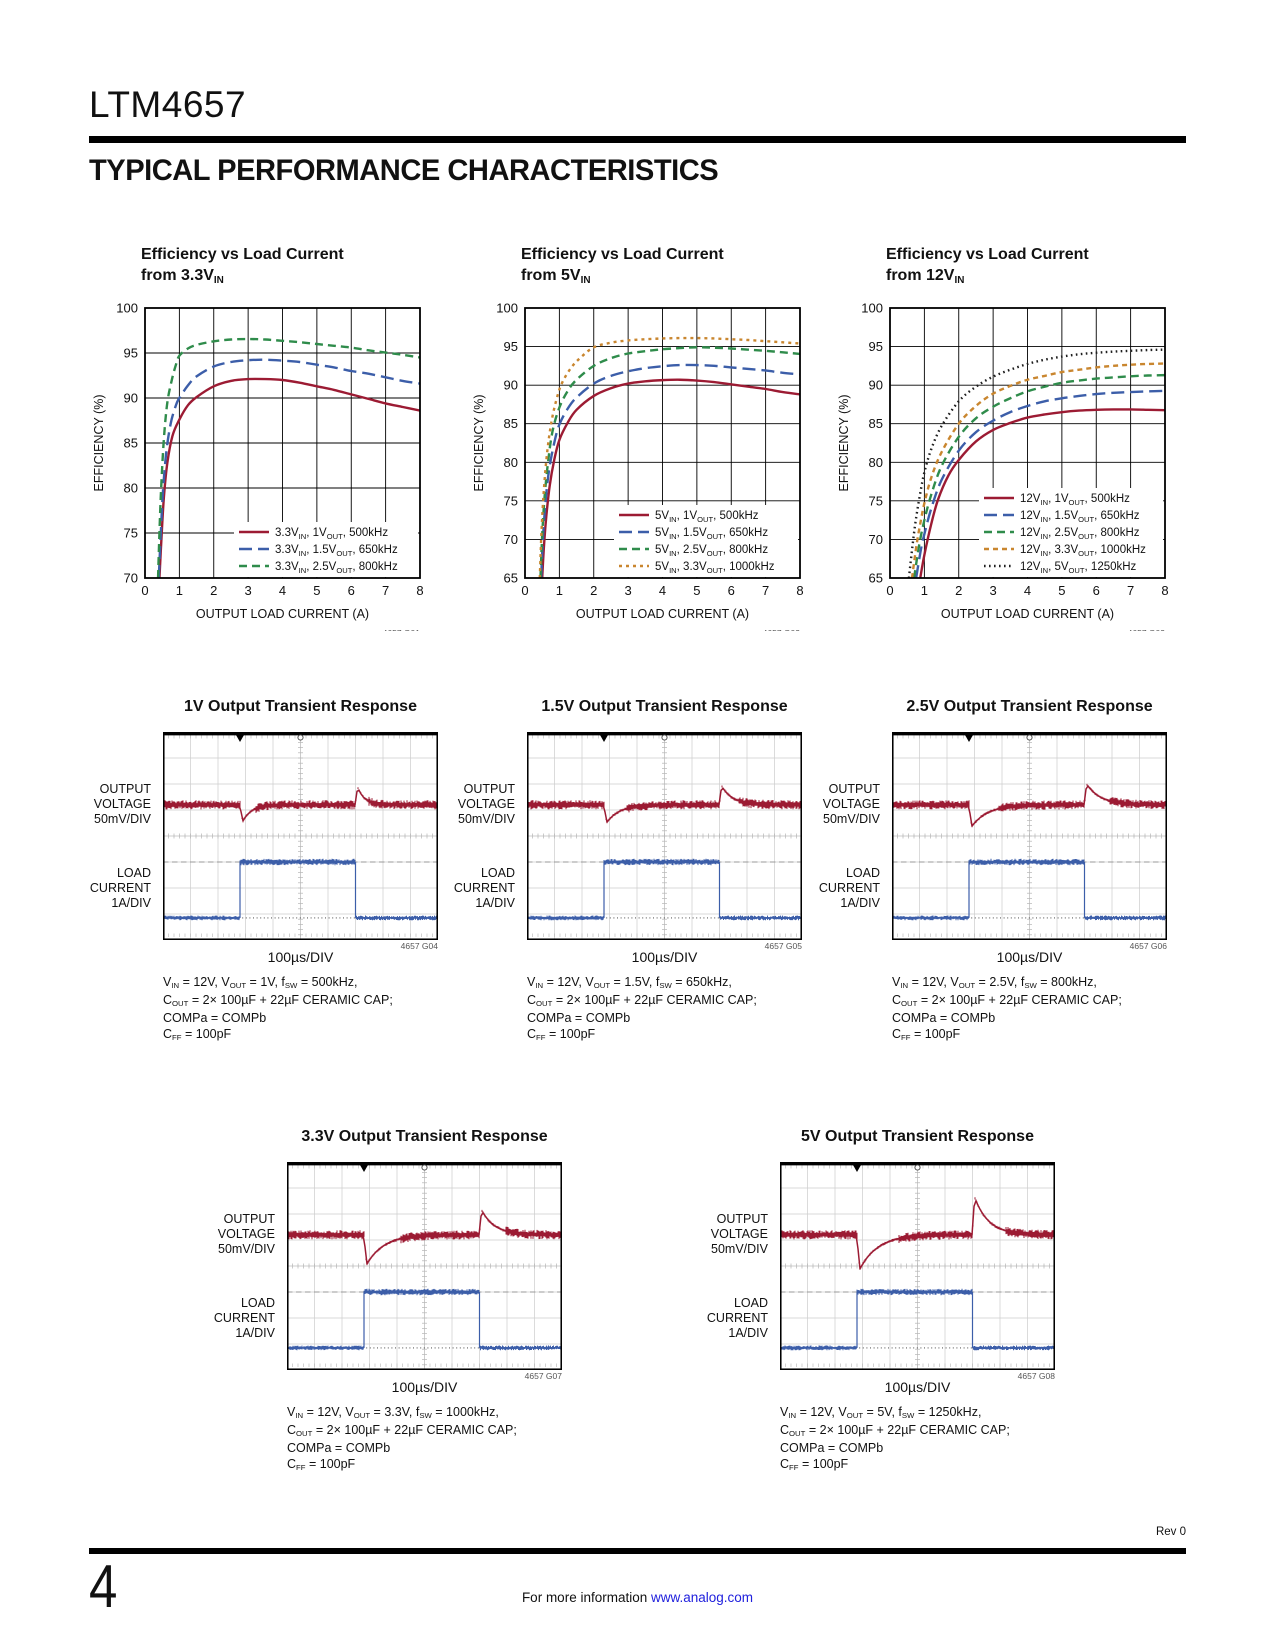  What do you see at coordinates (844, 443) in the screenshot?
I see `y-axis-title: EFFICIENCY (%)` at bounding box center [844, 443].